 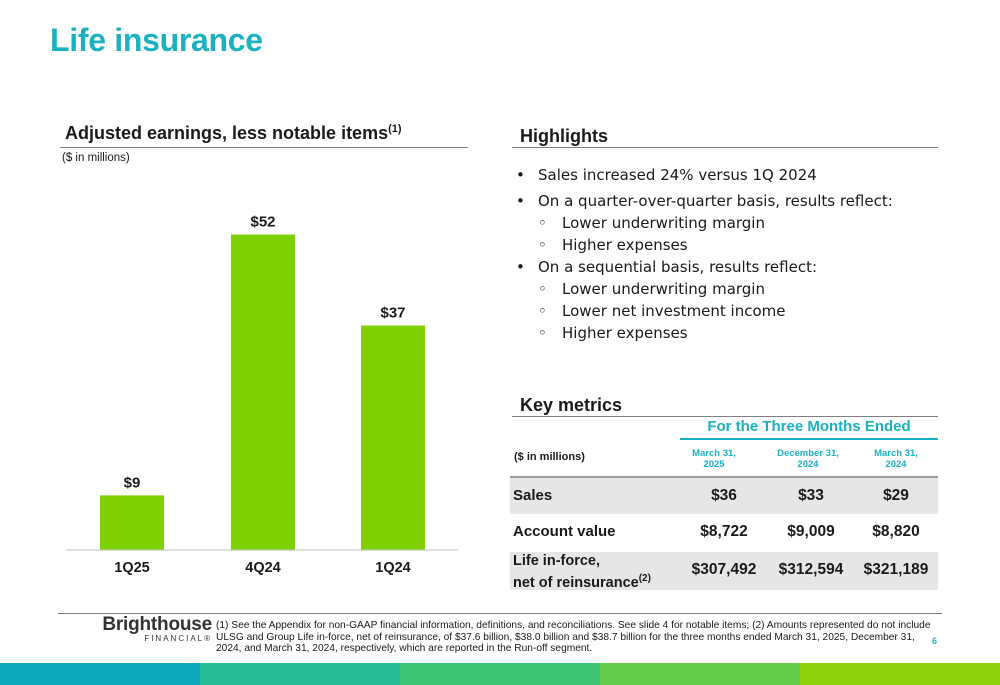 What do you see at coordinates (500, 613) in the screenshot?
I see `footer-rule` at bounding box center [500, 613].